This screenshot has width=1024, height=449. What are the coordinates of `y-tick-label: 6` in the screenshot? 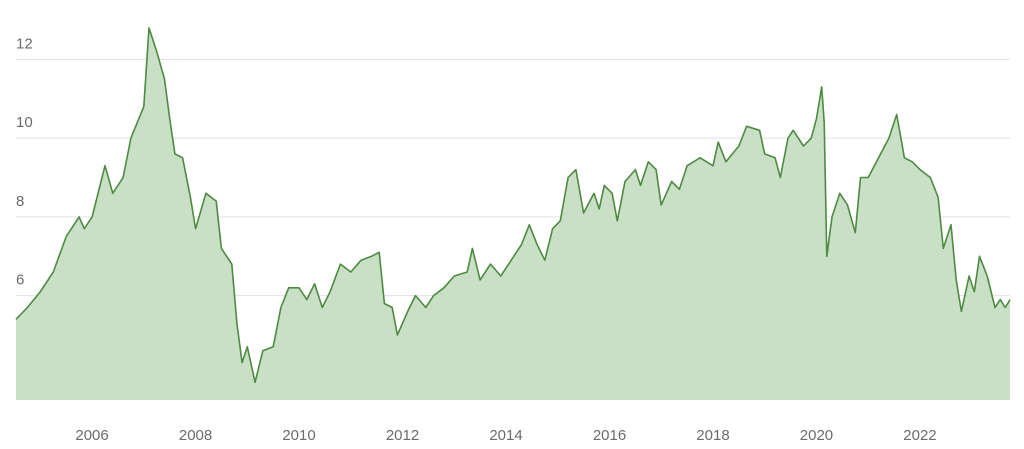 It's located at (20, 280).